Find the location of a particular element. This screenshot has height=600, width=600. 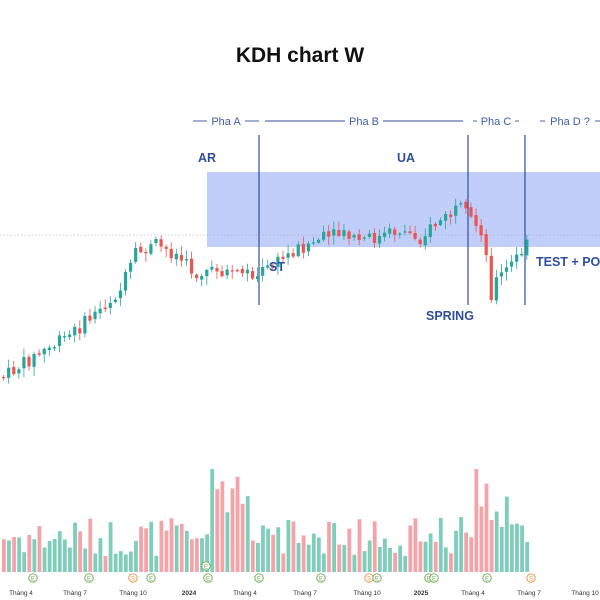

phase-label: Pha A is located at coordinates (226, 122).